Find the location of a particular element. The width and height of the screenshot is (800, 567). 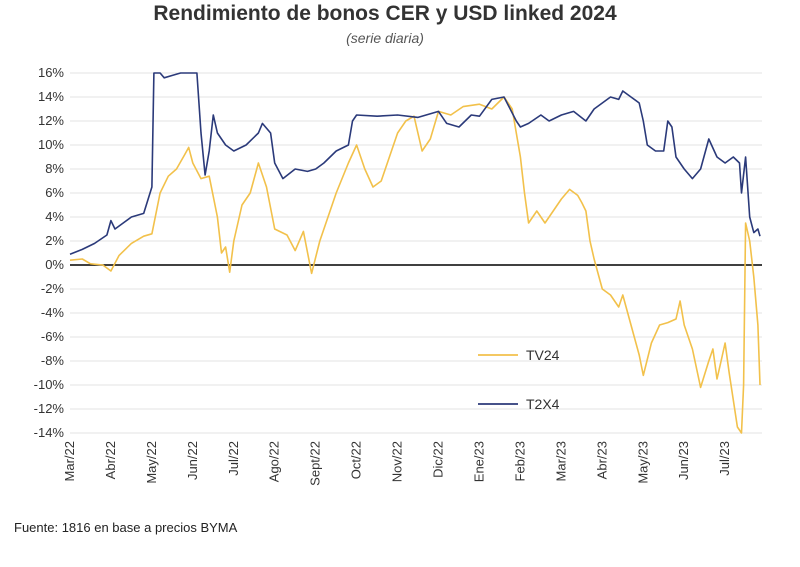

y-tick-label: 0% is located at coordinates (54, 264).